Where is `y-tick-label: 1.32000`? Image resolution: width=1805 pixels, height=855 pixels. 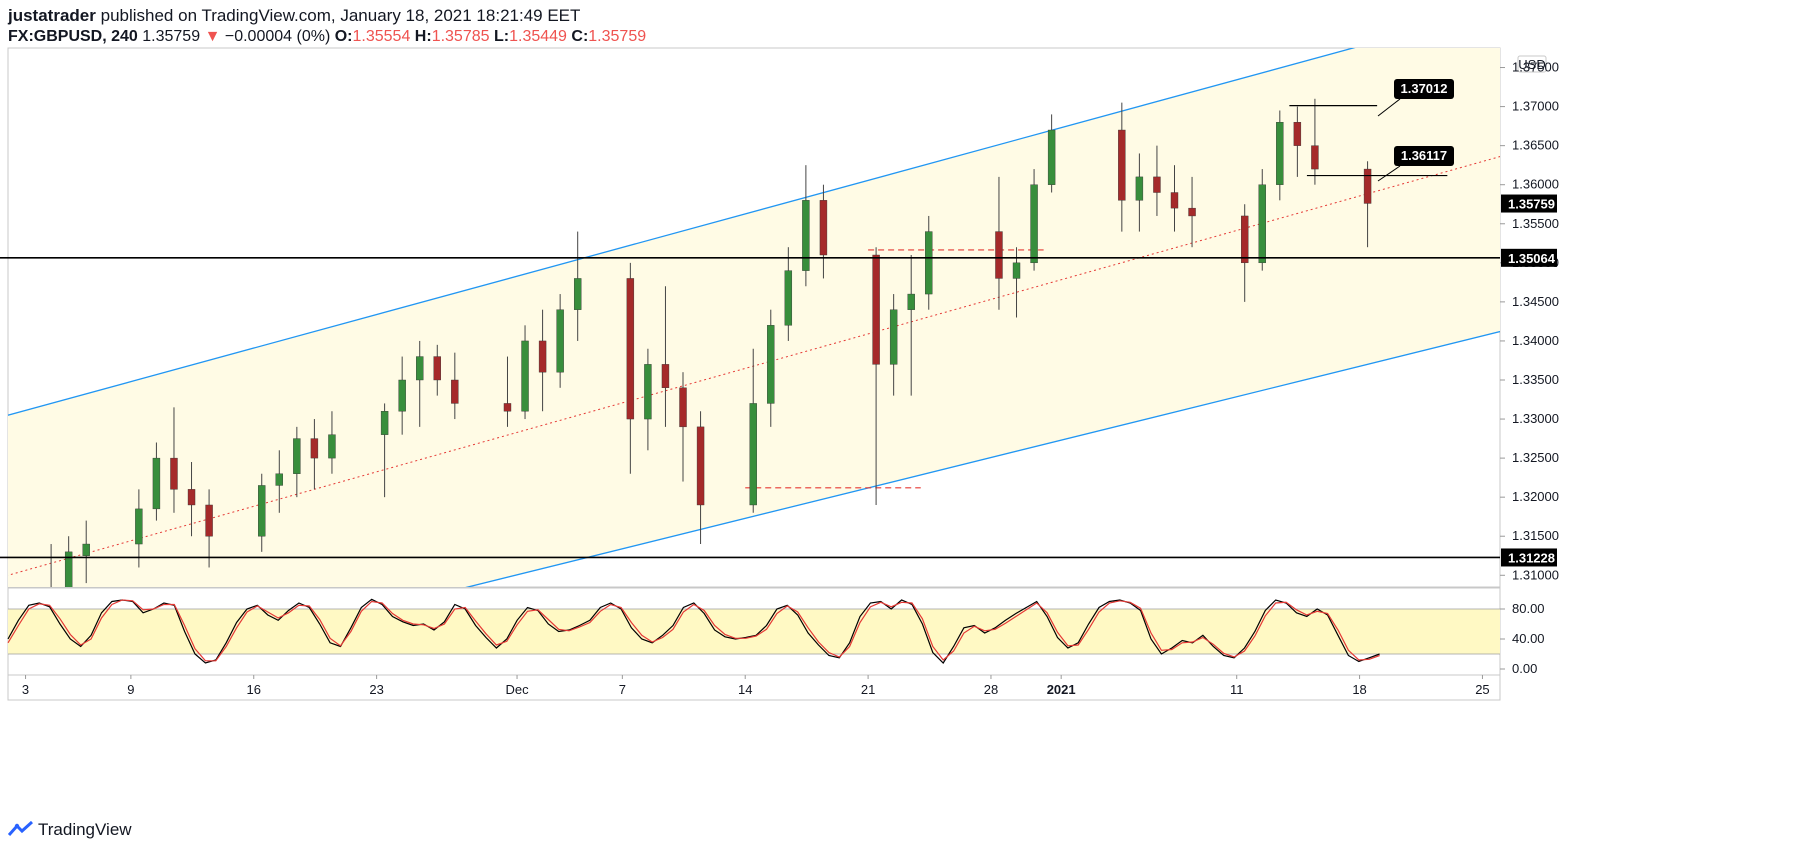 y-tick-label: 1.32000 is located at coordinates (1535, 496).